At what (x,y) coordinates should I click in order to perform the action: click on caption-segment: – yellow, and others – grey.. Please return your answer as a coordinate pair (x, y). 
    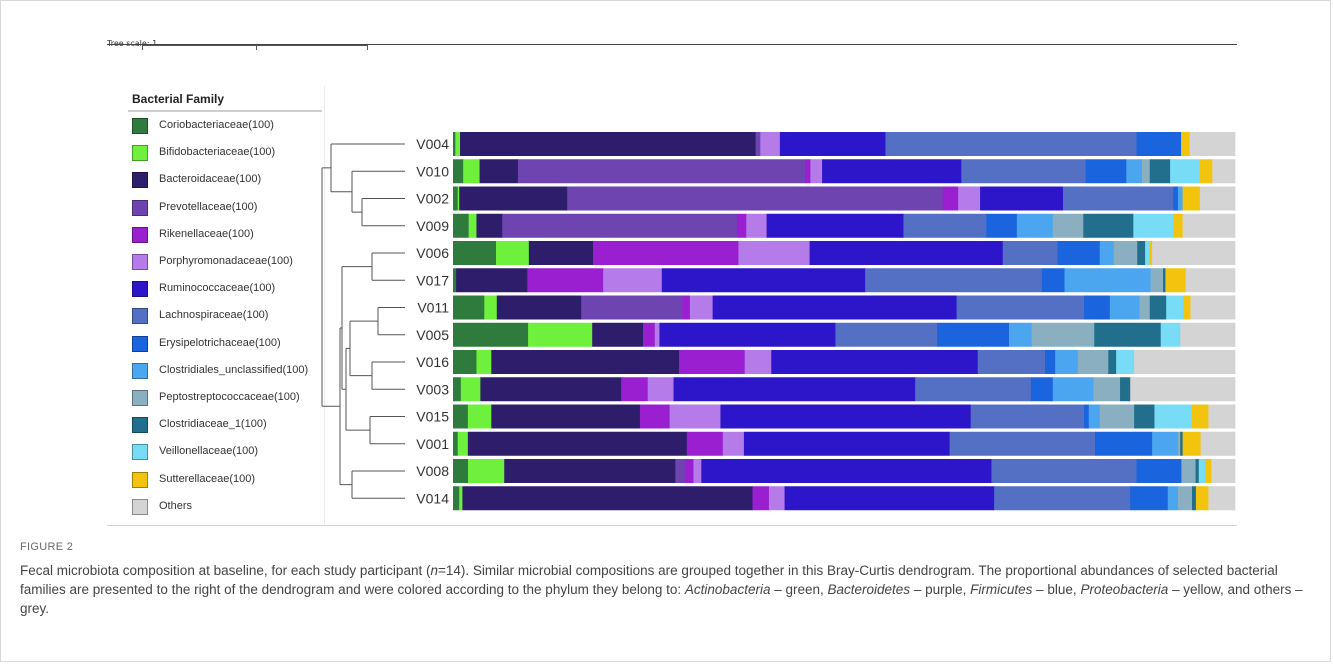
    Looking at the image, I should click on (661, 599).